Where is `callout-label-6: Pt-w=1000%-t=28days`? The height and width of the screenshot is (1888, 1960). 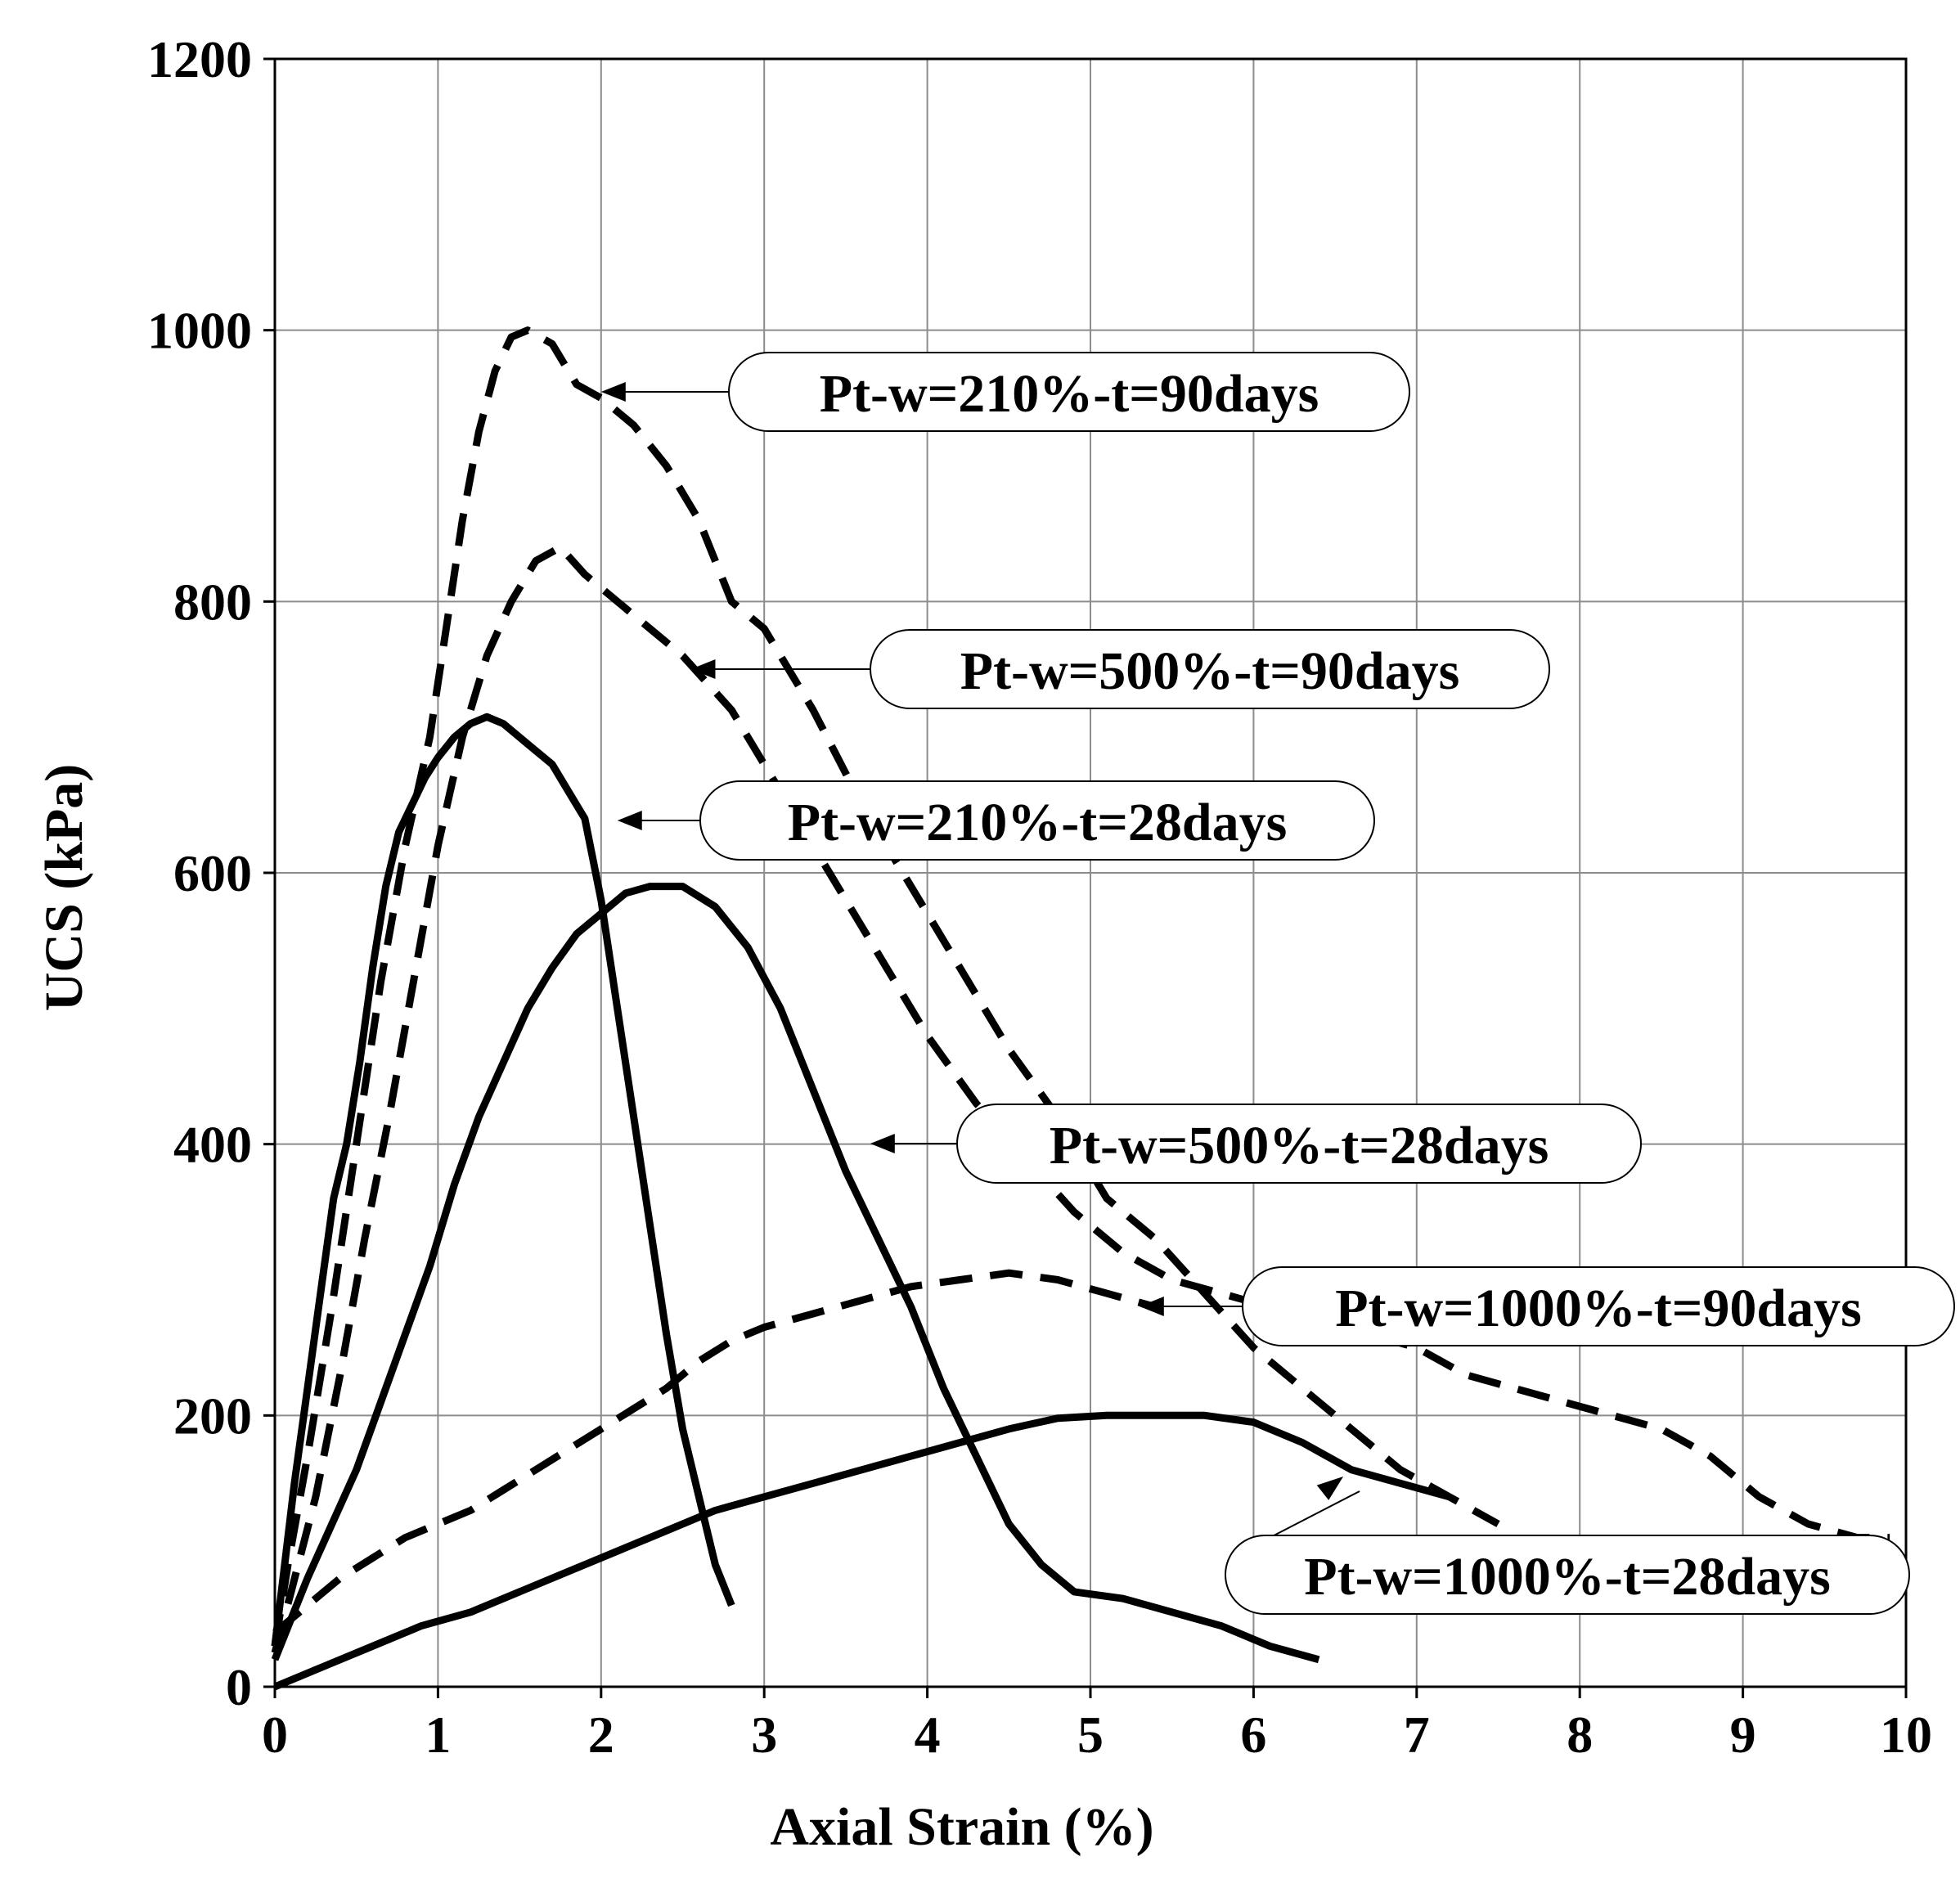
callout-label-6: Pt-w=1000%-t=28days is located at coordinates (1567, 1577).